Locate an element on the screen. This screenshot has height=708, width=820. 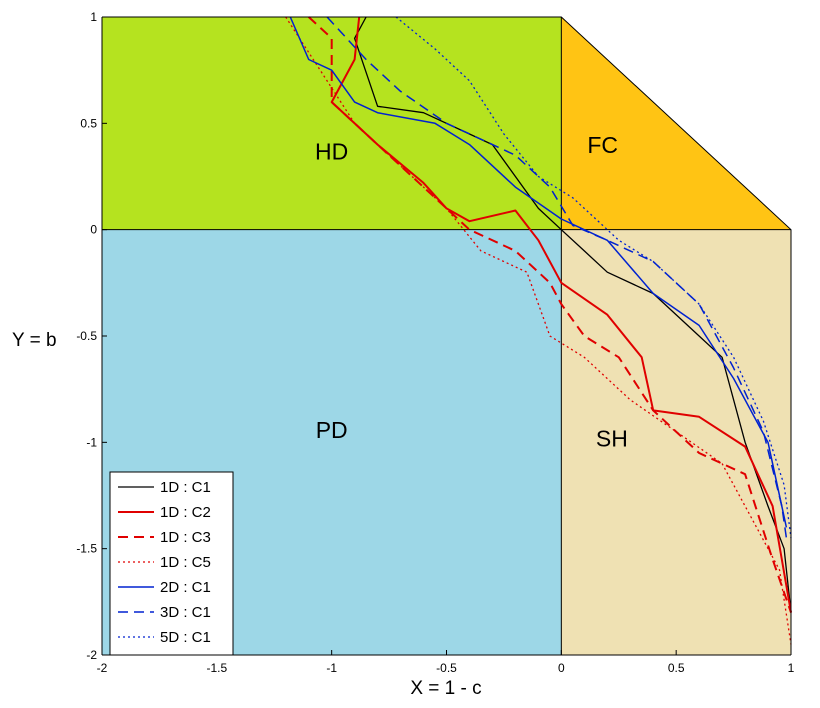
y-tick-label: -0.5 is located at coordinates (86, 336).